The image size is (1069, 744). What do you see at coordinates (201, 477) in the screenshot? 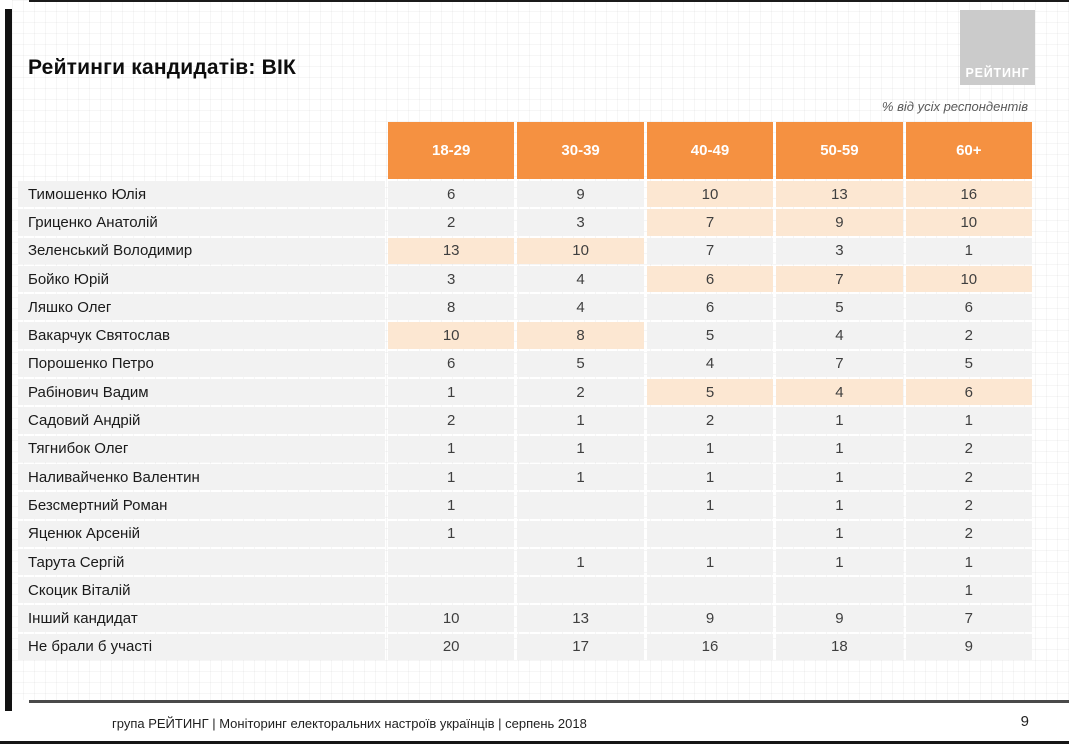
I see `candidate-name-cell: Наливайченко Валентин` at bounding box center [201, 477].